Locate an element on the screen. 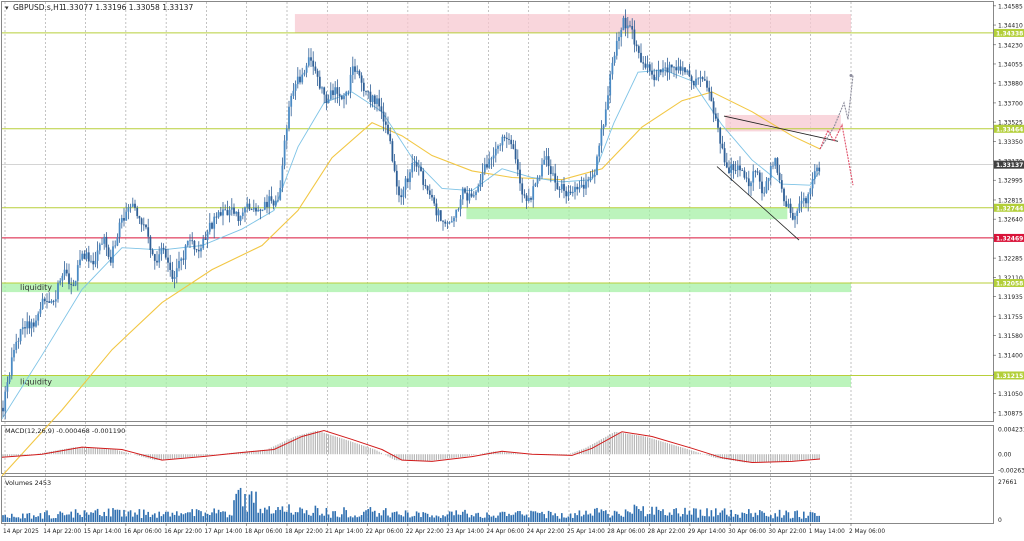 This screenshot has height=541, width=1024. time-tick-label: 30 Apr 22:00 is located at coordinates (787, 532).